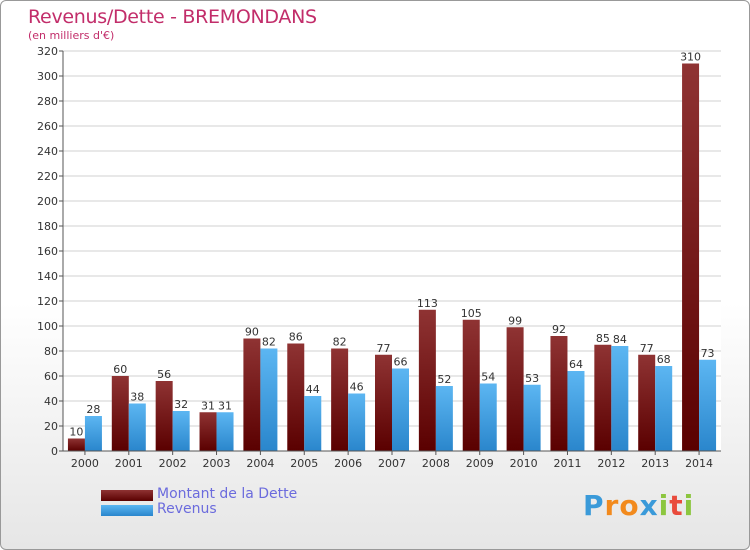 This screenshot has height=550, width=750. What do you see at coordinates (567, 463) in the screenshot?
I see `x-tick-label: 2011` at bounding box center [567, 463].